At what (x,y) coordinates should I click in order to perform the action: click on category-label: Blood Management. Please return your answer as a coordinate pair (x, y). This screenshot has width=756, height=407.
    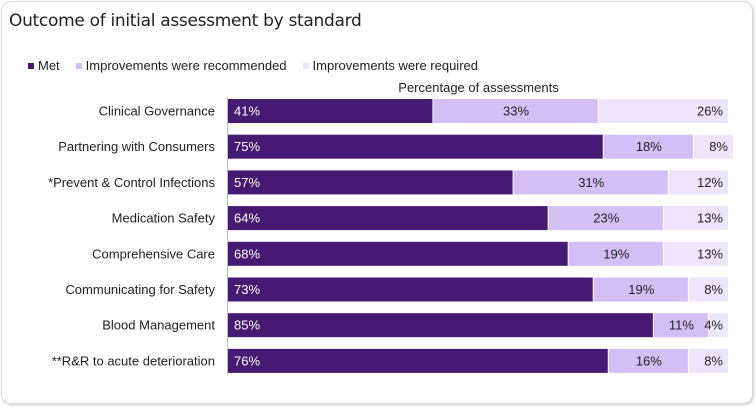
    Looking at the image, I should click on (158, 325).